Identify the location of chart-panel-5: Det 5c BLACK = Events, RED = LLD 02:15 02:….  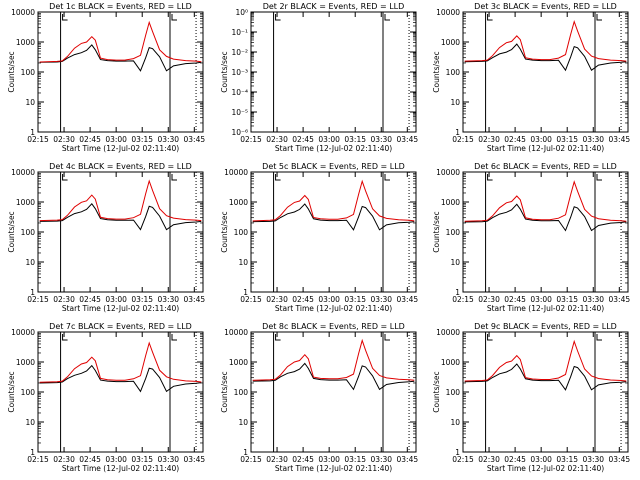
(319, 237).